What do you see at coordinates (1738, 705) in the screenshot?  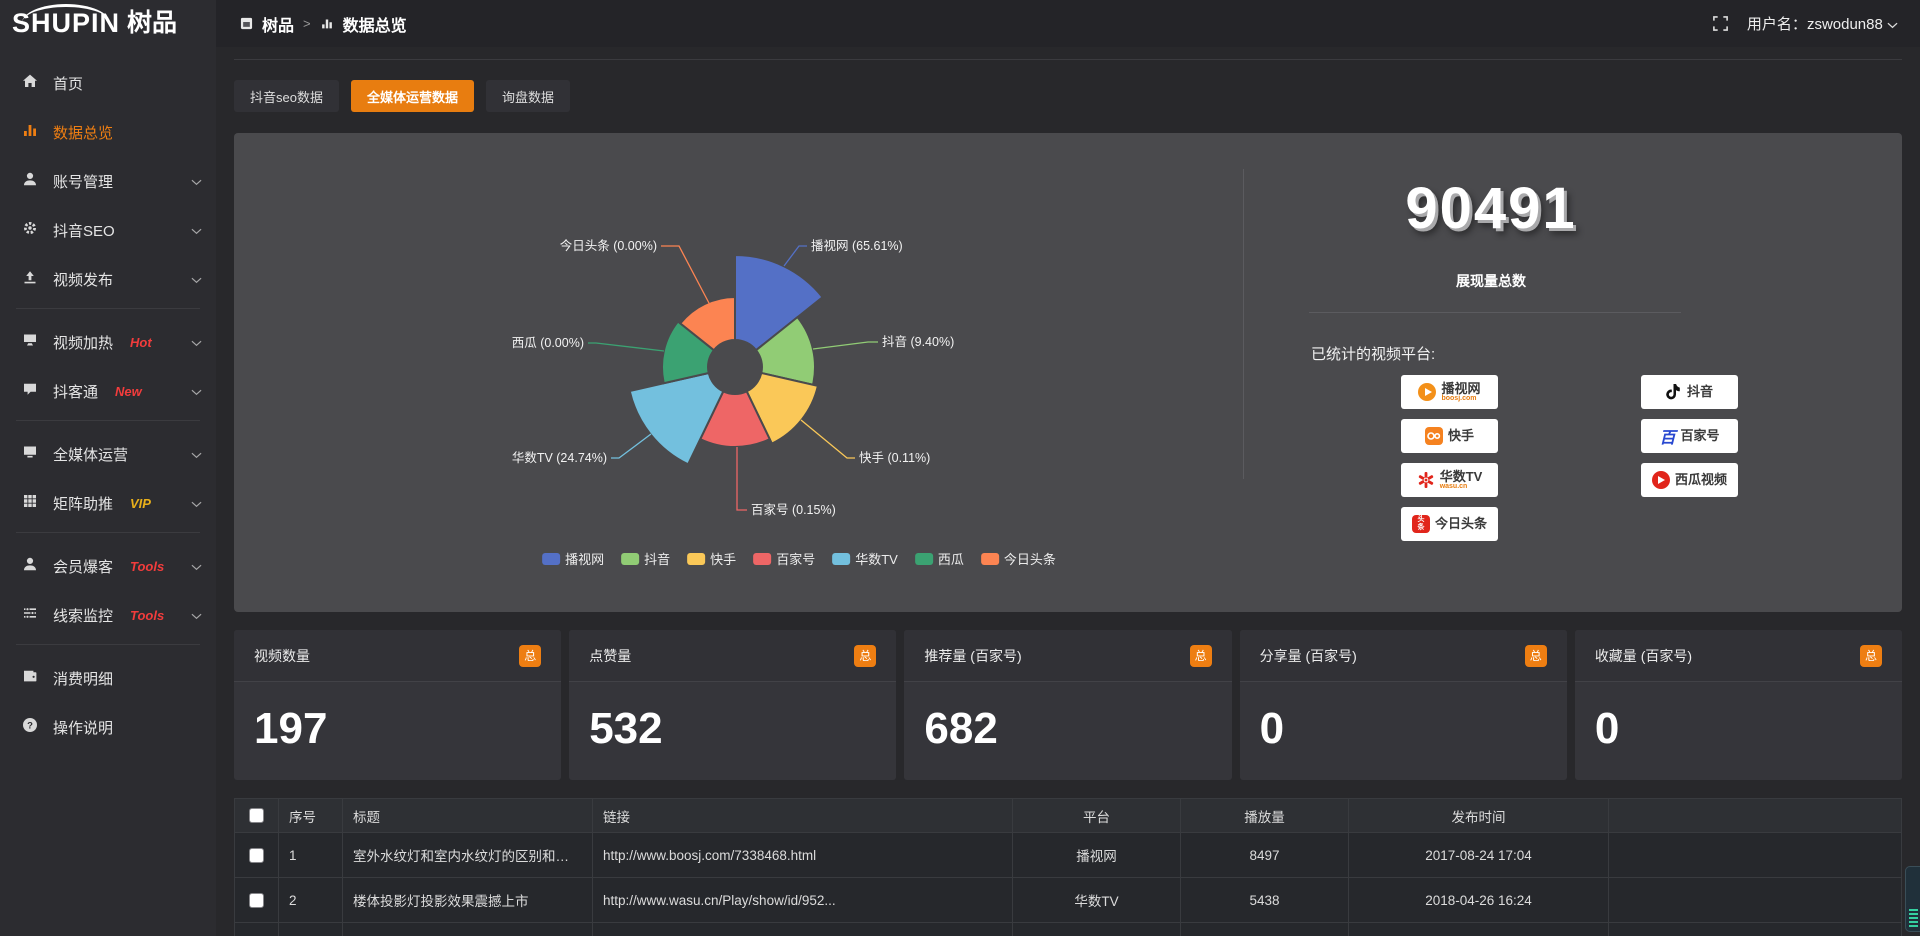 I see `stat-card-4: 收藏量 (百家号) 总 0` at bounding box center [1738, 705].